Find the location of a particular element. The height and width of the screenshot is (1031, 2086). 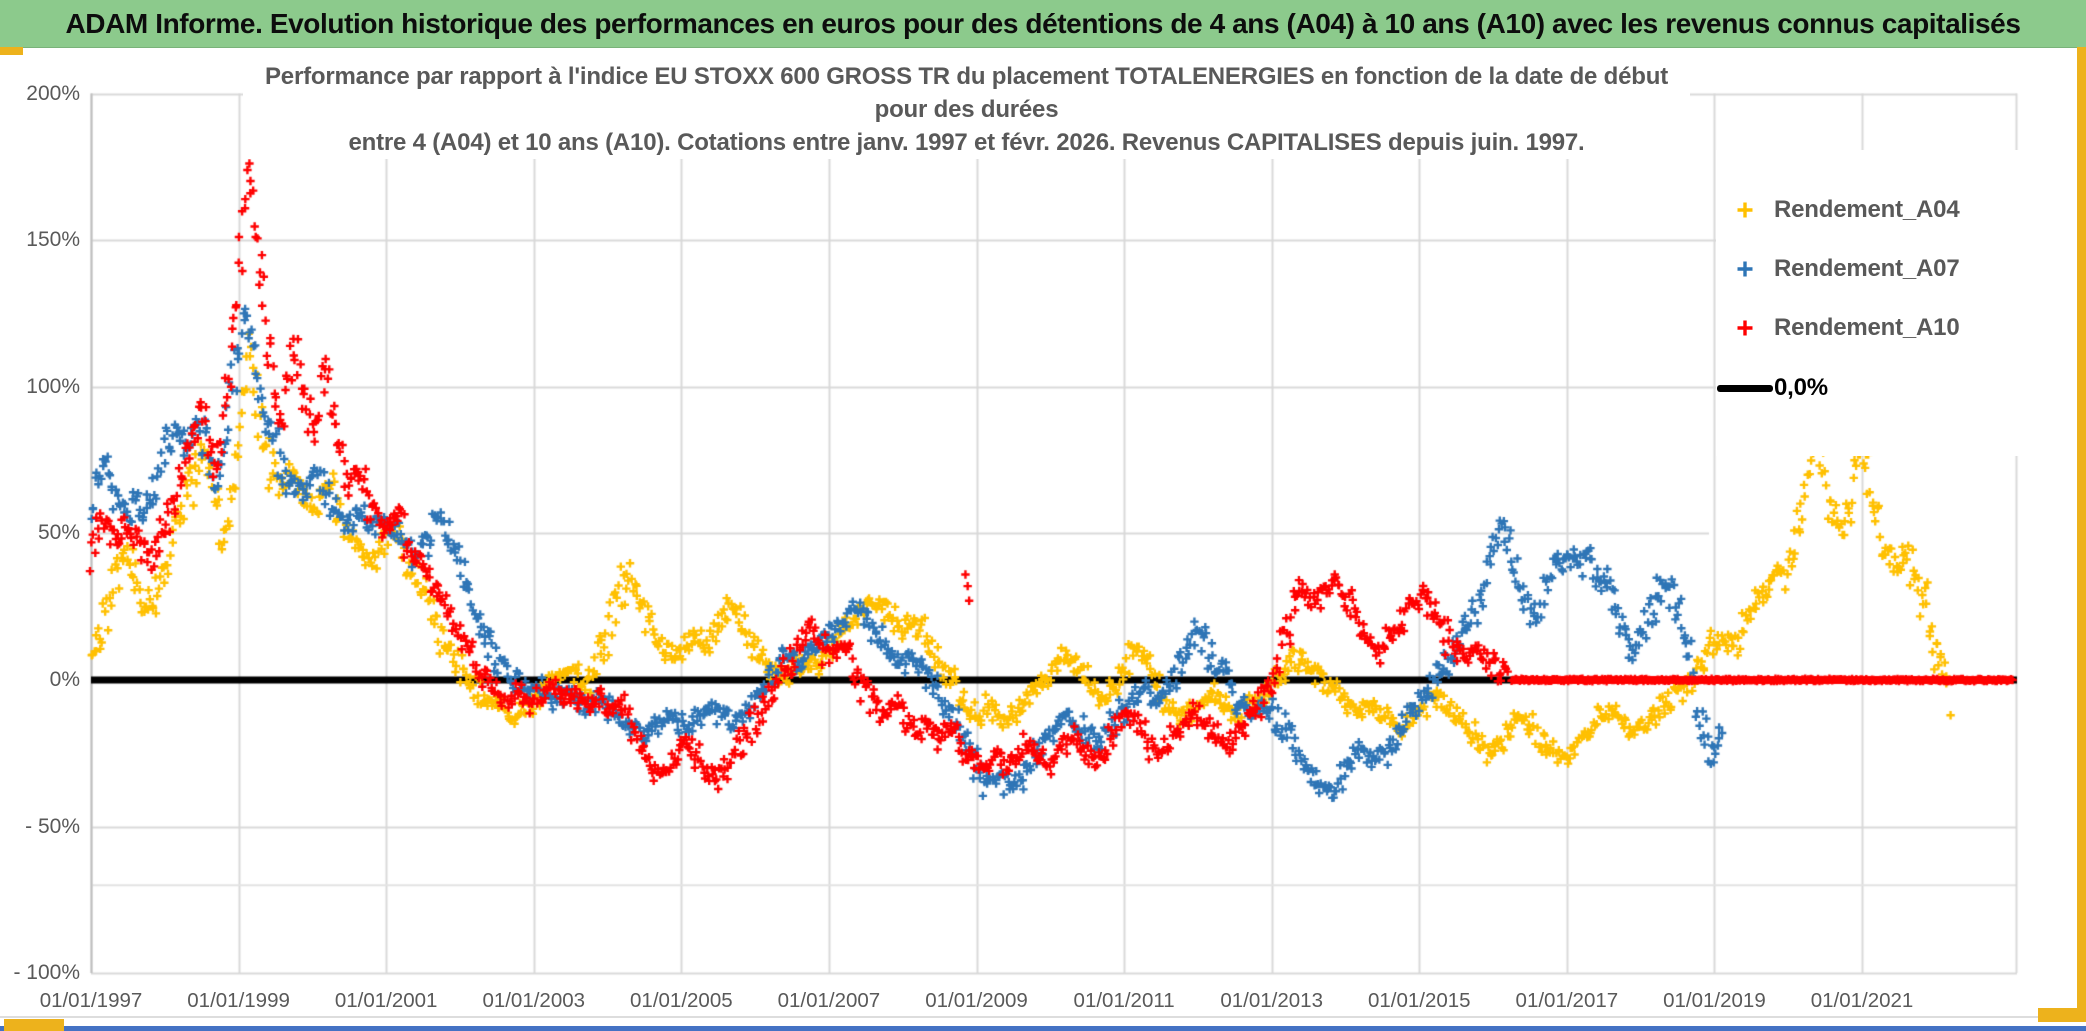

x-axis-tick-label: 01/01/2005 is located at coordinates (681, 1000).